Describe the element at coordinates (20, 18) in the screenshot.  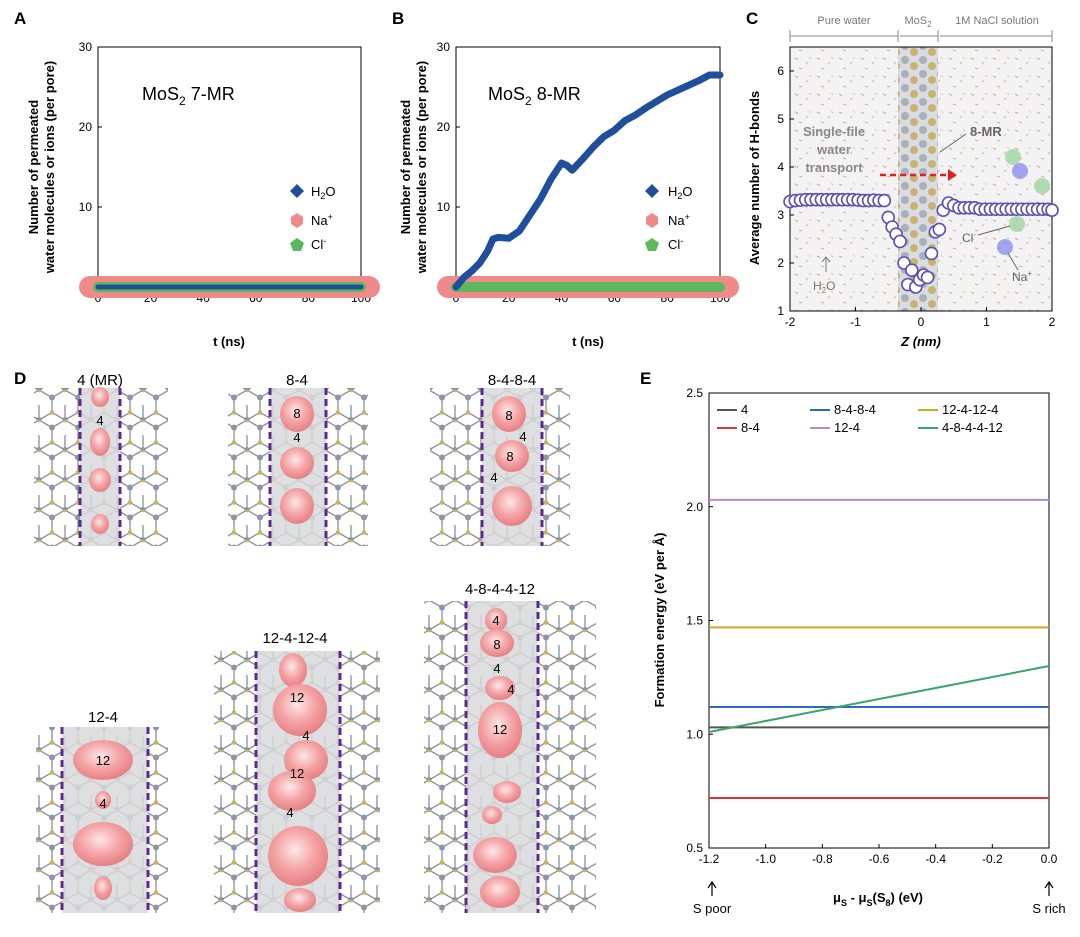
I see `panel-letter-a: A` at that location.